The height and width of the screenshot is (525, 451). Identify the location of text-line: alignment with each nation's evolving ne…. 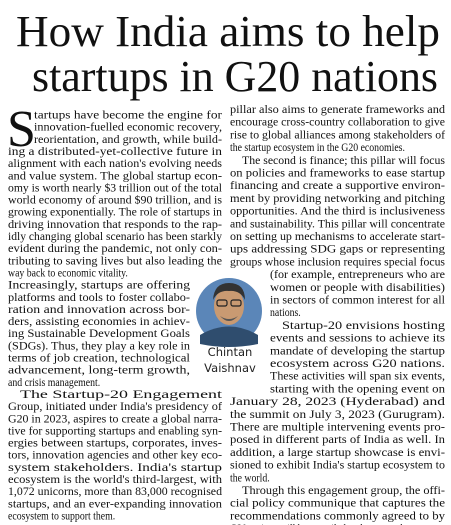
(115, 164).